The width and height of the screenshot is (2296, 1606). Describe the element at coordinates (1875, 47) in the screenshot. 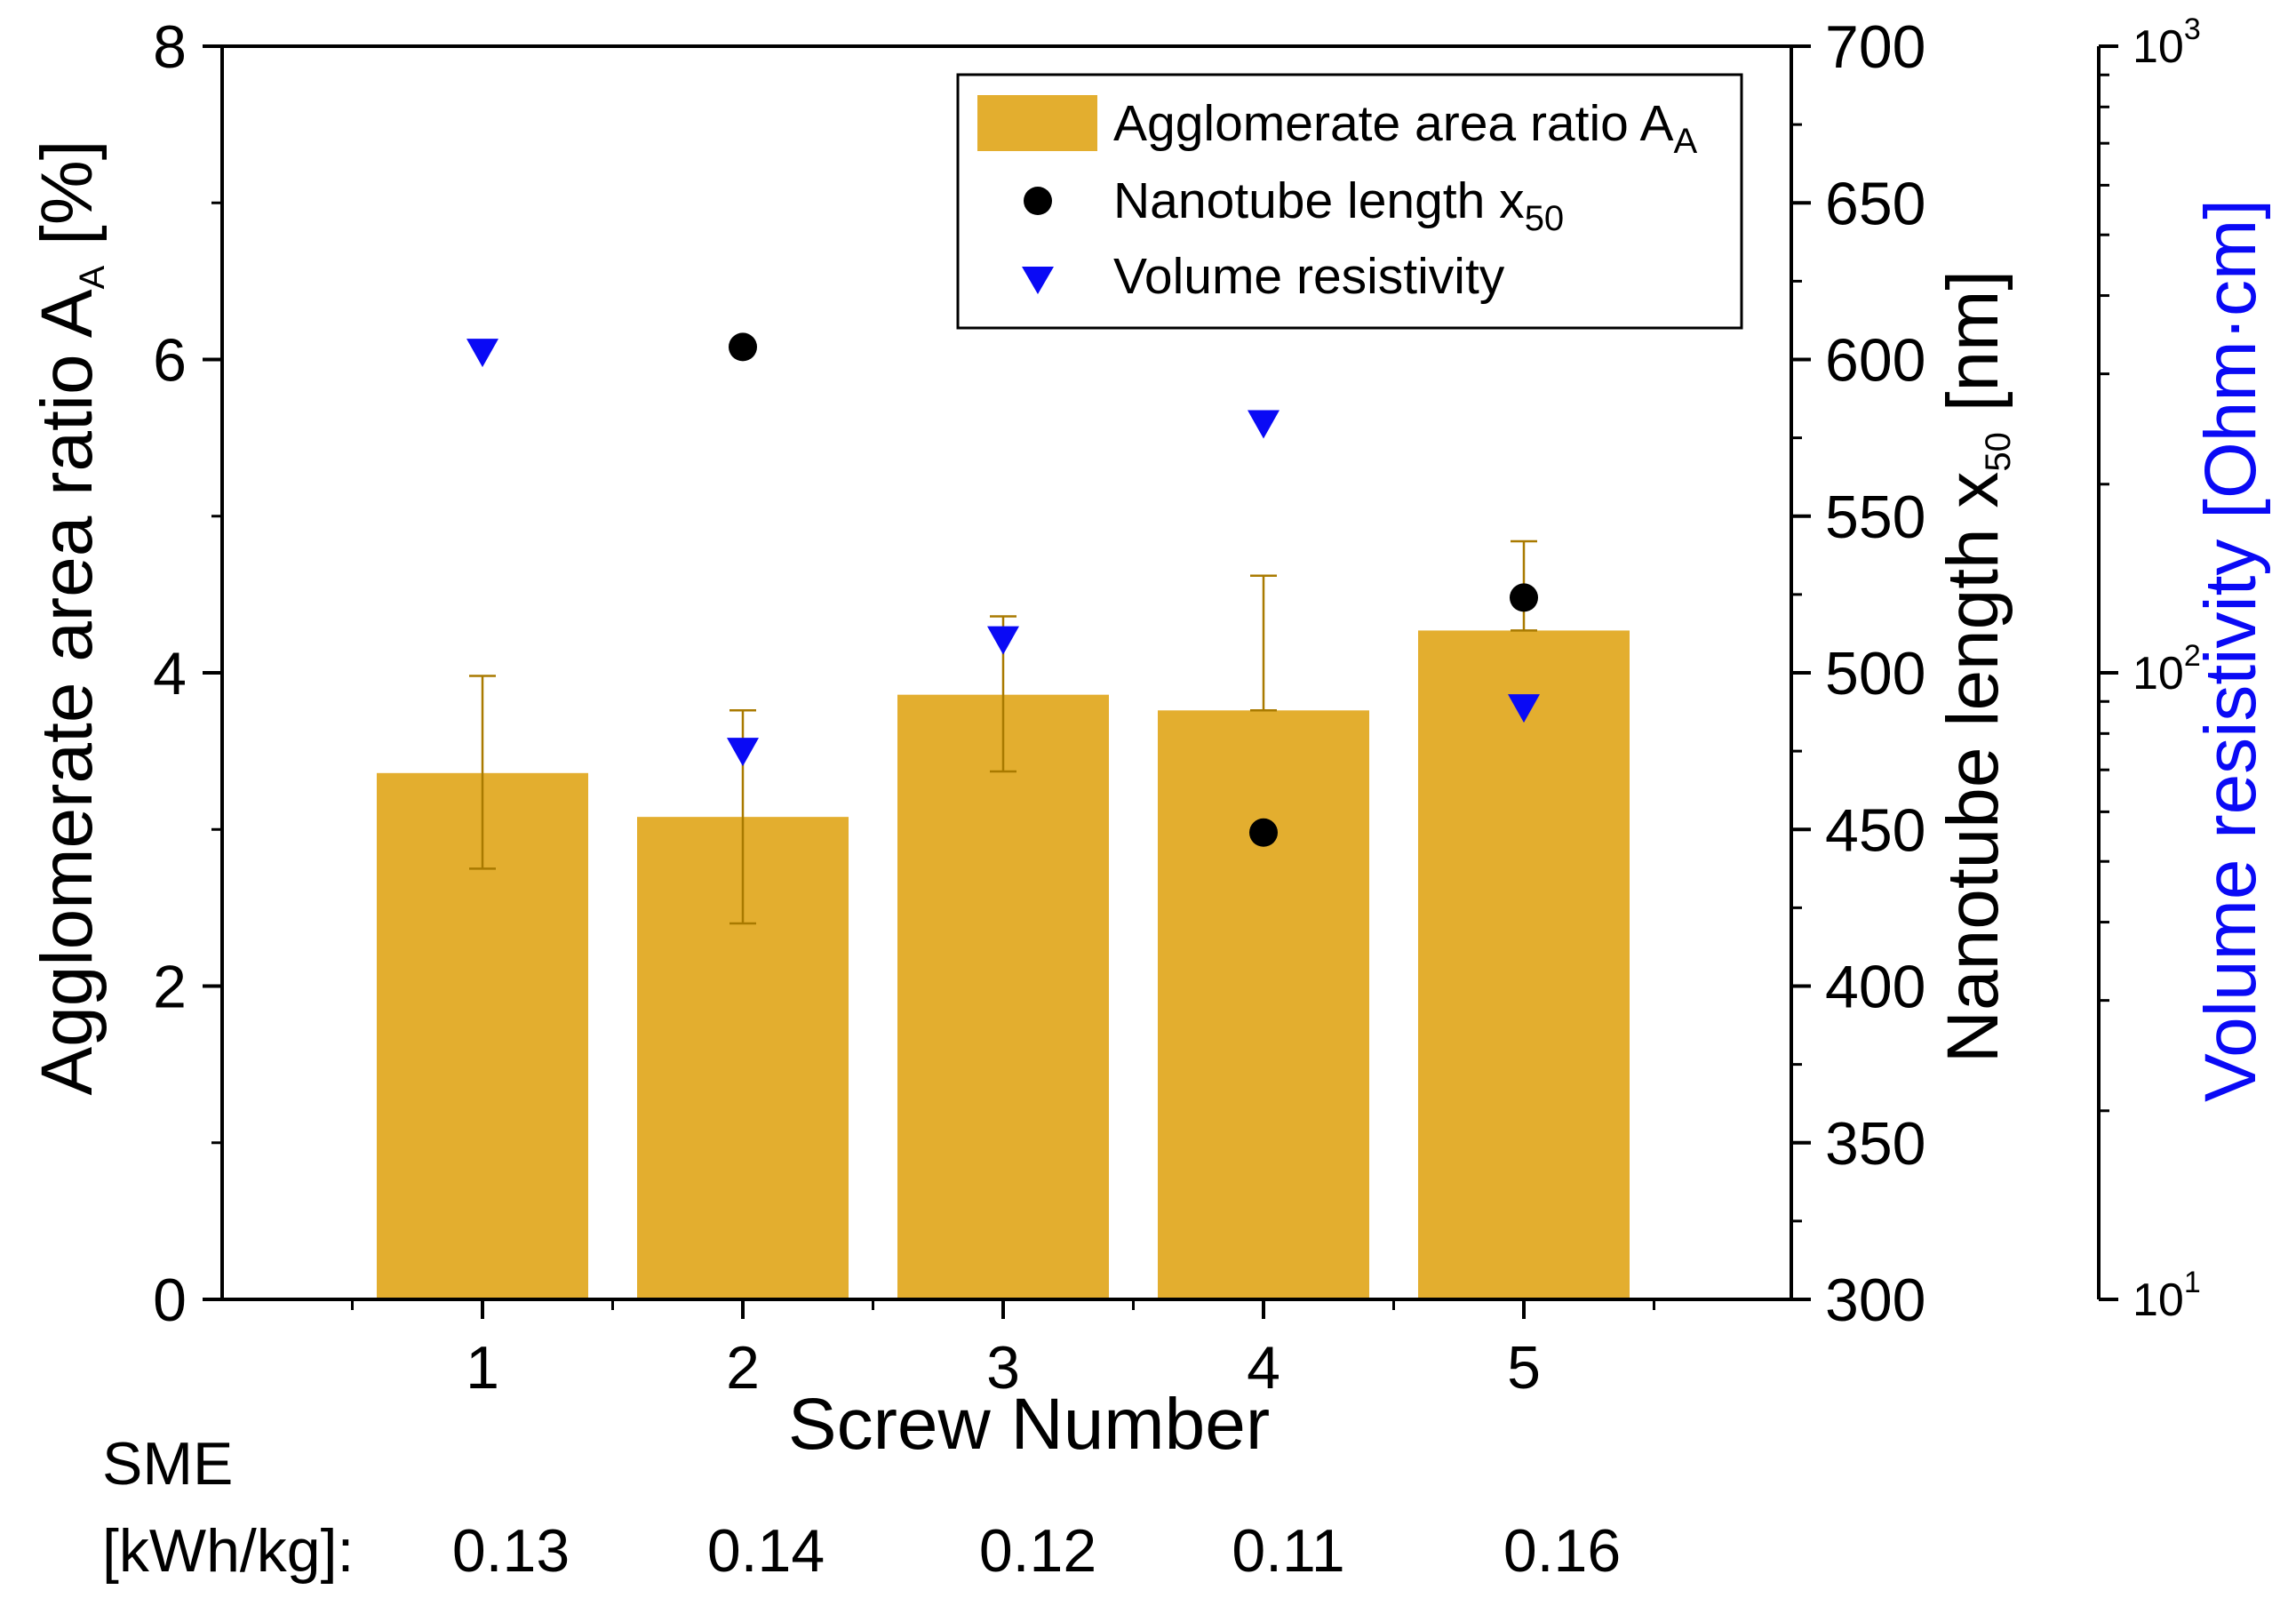

I see `nanotube-tick-label: 700` at that location.